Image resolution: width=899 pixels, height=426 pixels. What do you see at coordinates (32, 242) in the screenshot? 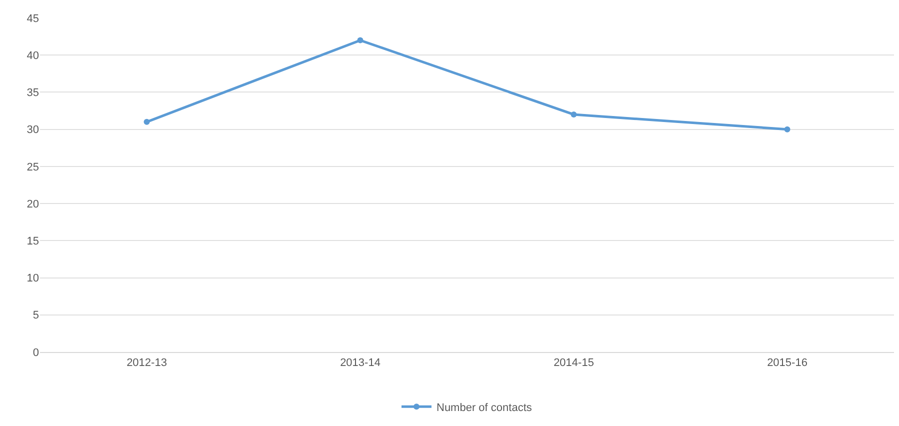
I see `y-tick-label: 15` at bounding box center [32, 242].